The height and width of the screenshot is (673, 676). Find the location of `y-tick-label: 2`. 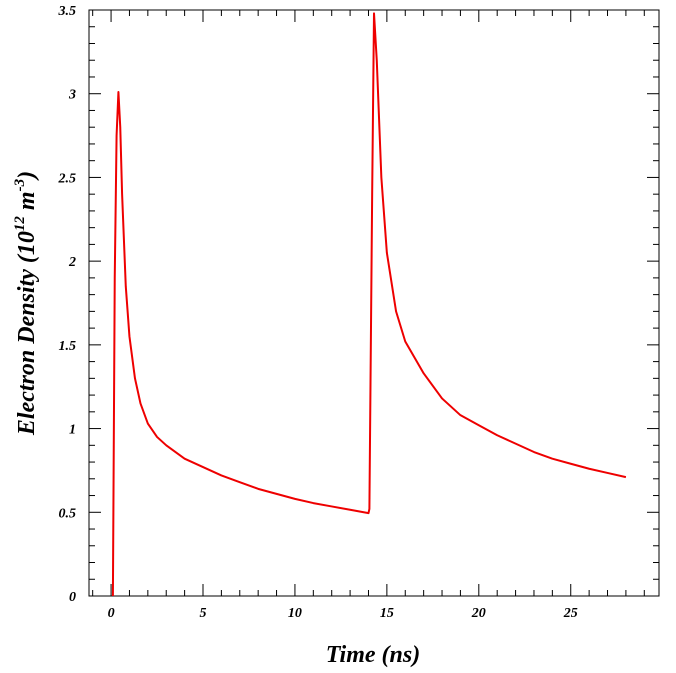

y-tick-label: 2 is located at coordinates (72, 262).